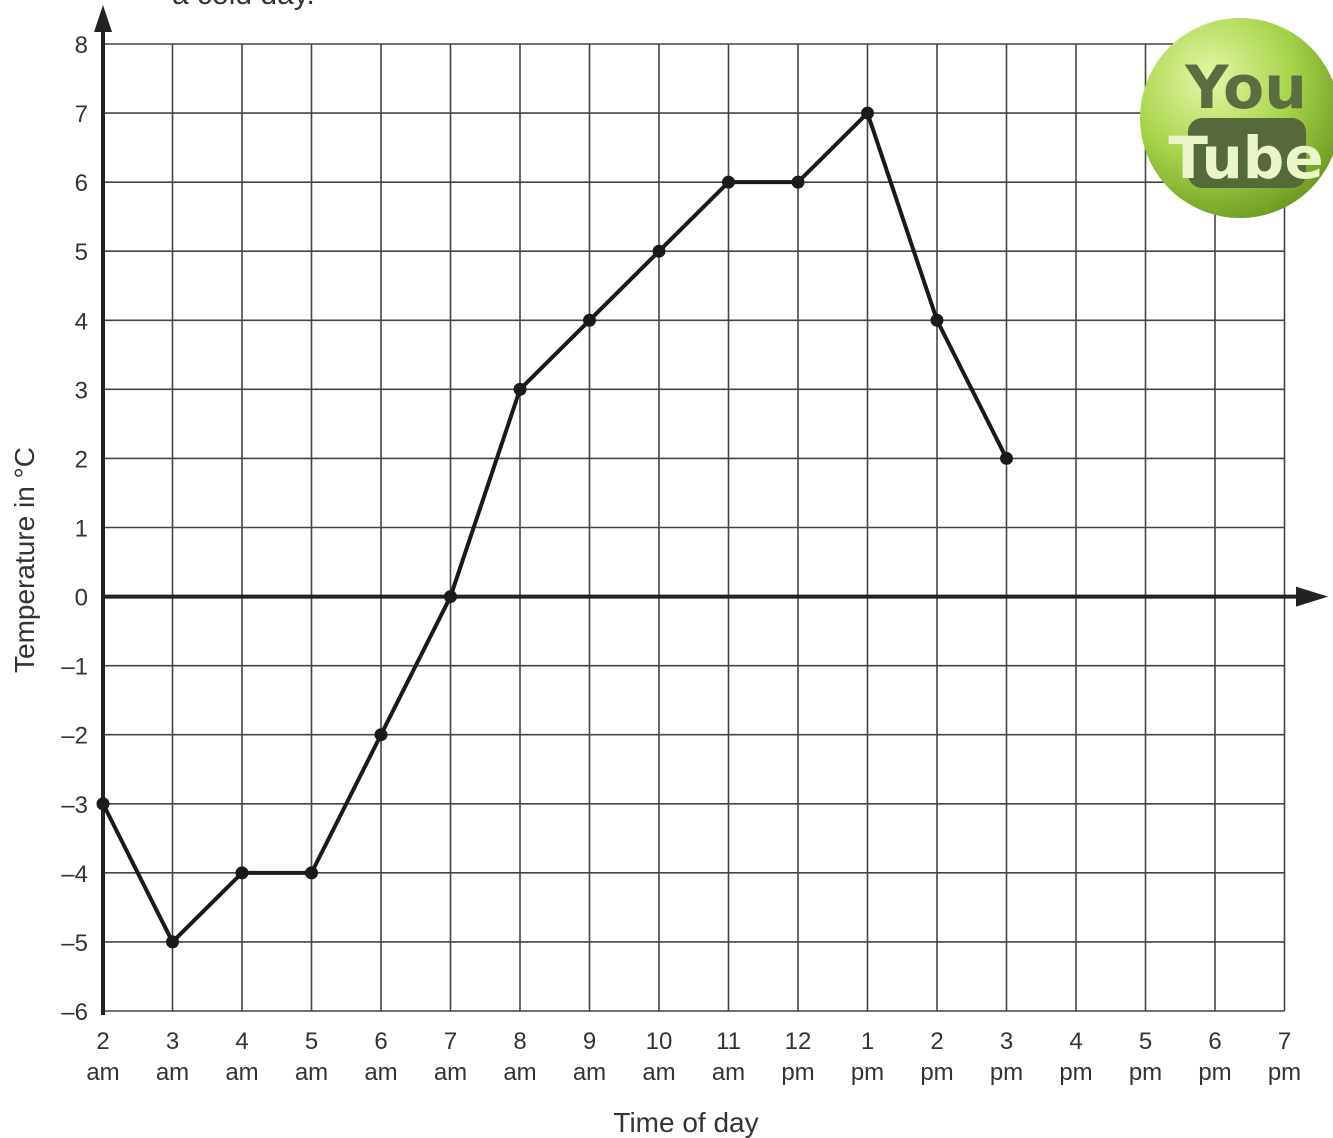  What do you see at coordinates (1247, 153) in the screenshot?
I see `logo-tube-box` at bounding box center [1247, 153].